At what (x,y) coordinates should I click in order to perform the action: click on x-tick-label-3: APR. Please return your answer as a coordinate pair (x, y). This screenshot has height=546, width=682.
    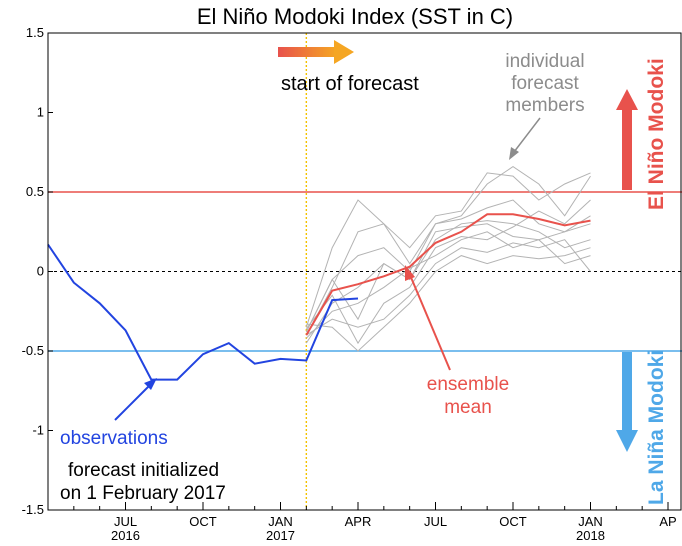
    Looking at the image, I should click on (358, 521).